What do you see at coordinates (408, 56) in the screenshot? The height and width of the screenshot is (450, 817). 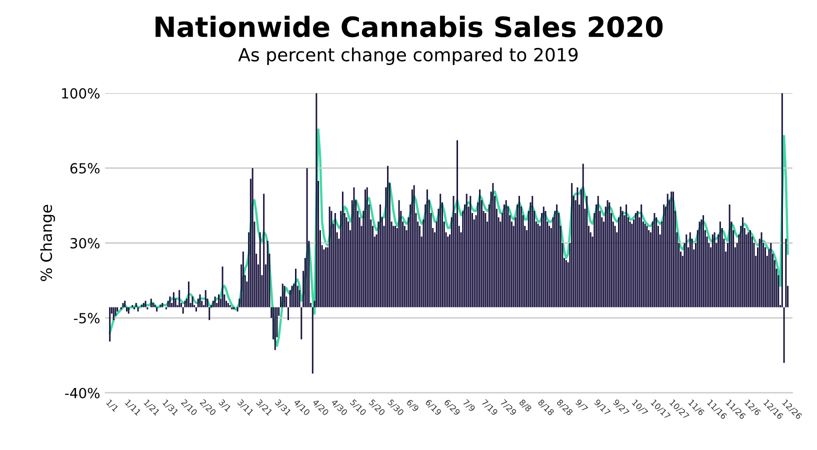 I see `chart-subtitle: As percent change compared to 2019` at bounding box center [408, 56].